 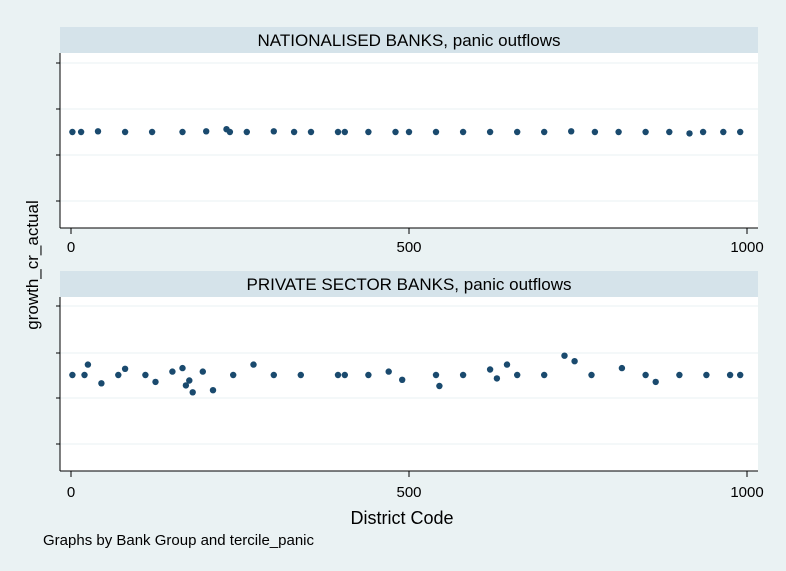 I want to click on y-axis-label: growth_cr_actual, so click(x=32, y=264).